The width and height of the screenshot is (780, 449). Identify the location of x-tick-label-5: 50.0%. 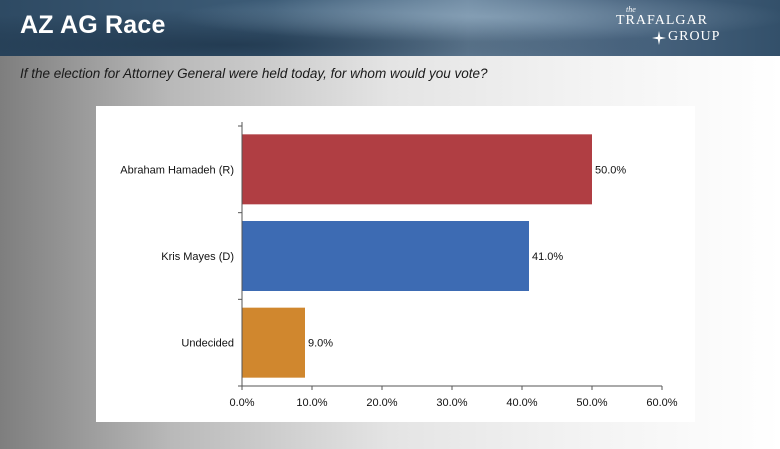
(591, 403).